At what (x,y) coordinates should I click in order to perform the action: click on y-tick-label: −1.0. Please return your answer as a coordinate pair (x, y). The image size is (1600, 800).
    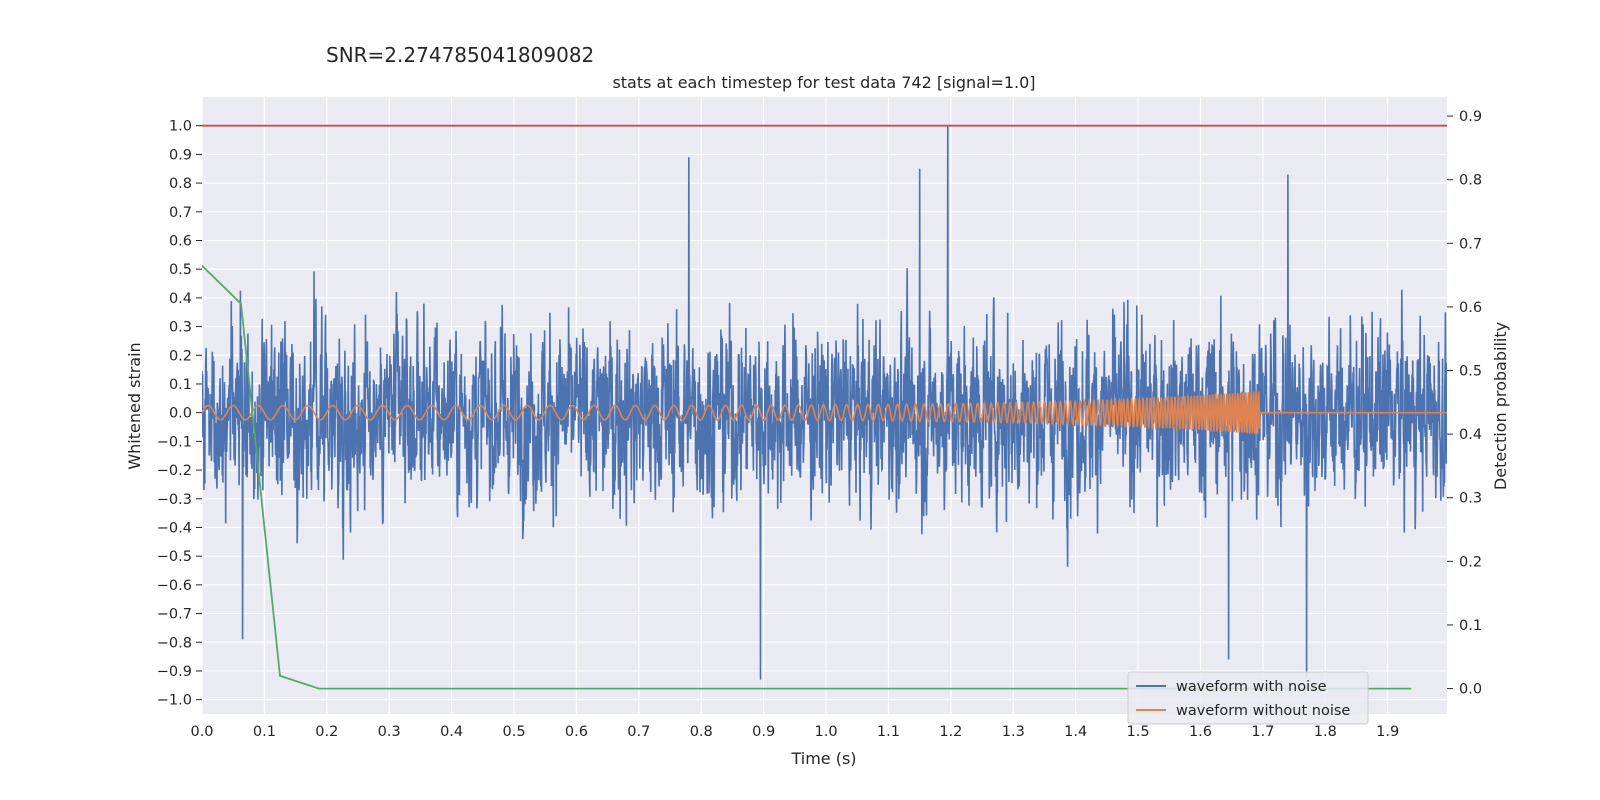
    Looking at the image, I should click on (174, 701).